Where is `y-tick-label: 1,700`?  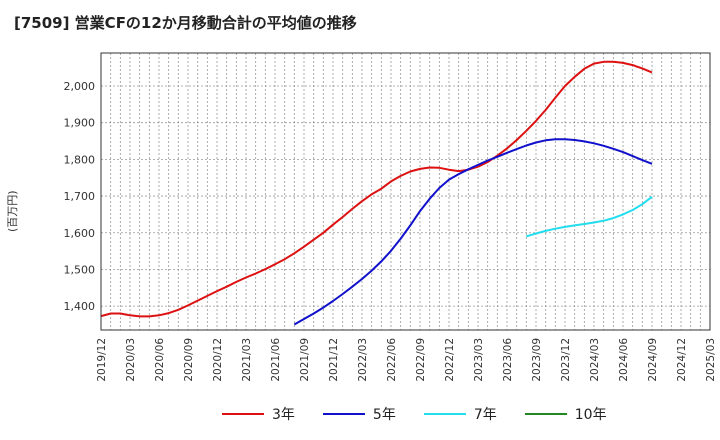 y-tick-label: 1,700 is located at coordinates (80, 196).